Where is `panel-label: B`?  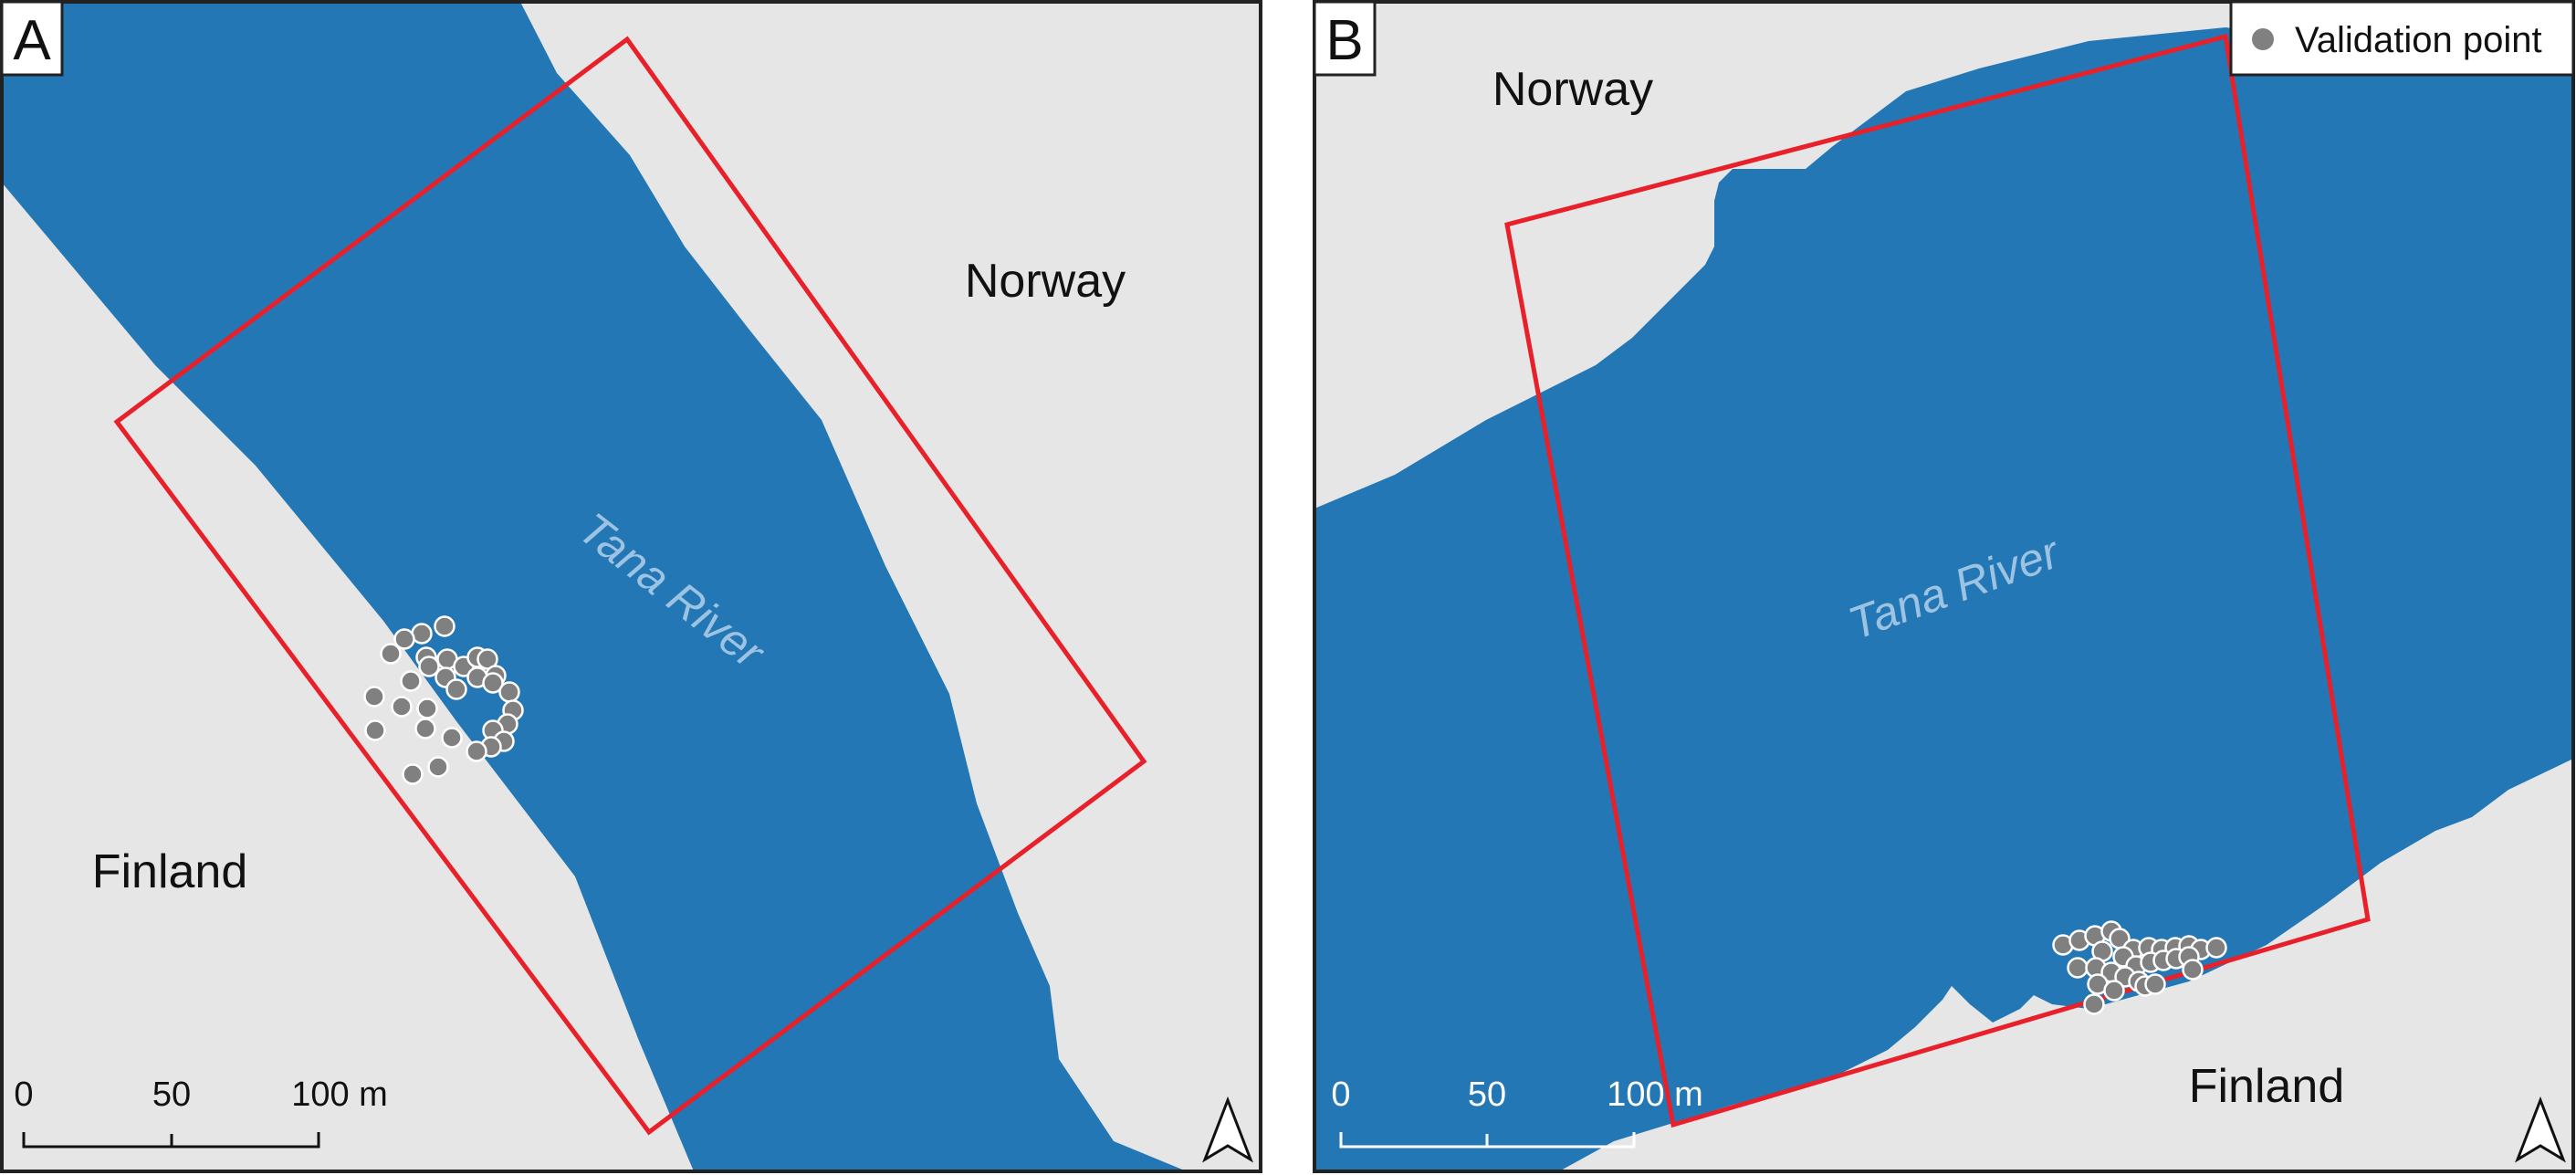
panel-label: B is located at coordinates (1344, 40).